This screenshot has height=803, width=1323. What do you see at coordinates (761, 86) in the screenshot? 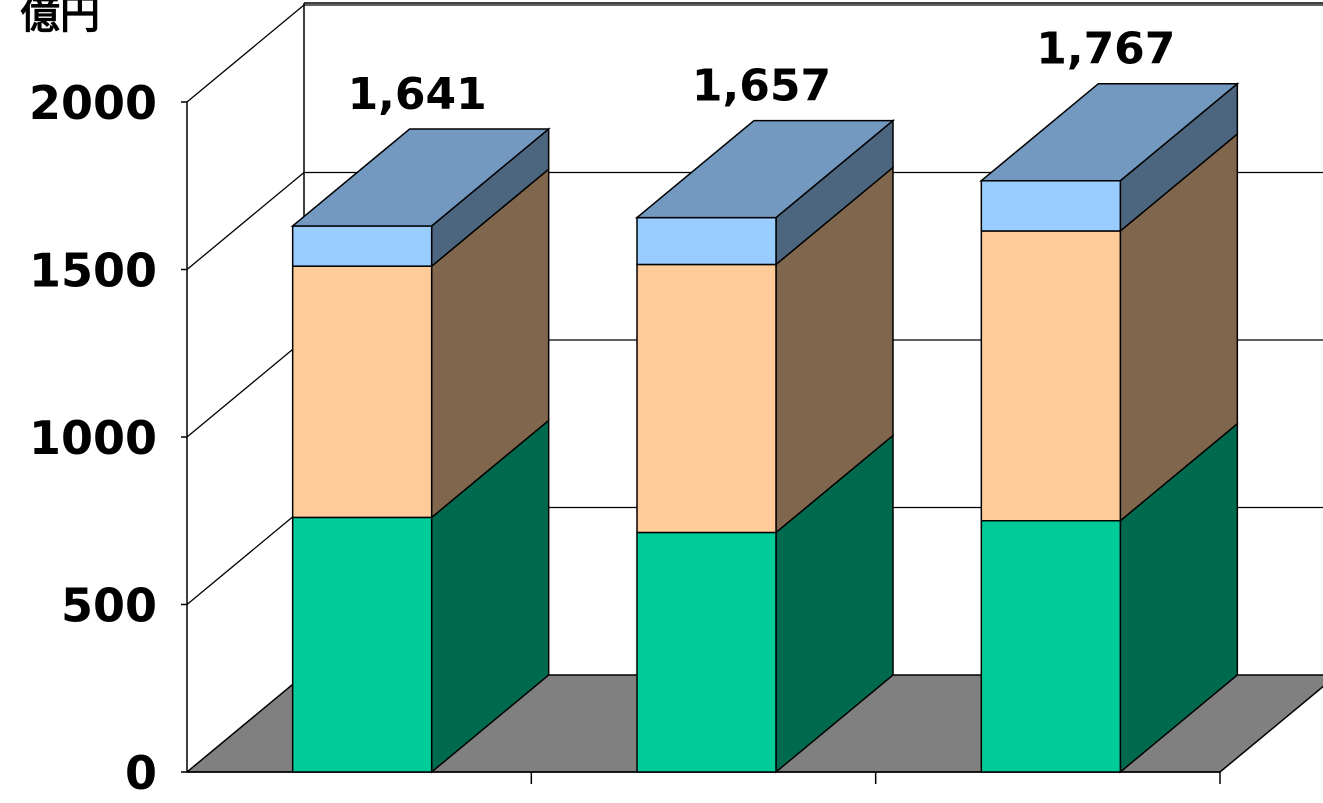
I see `total-label: 1,657` at bounding box center [761, 86].